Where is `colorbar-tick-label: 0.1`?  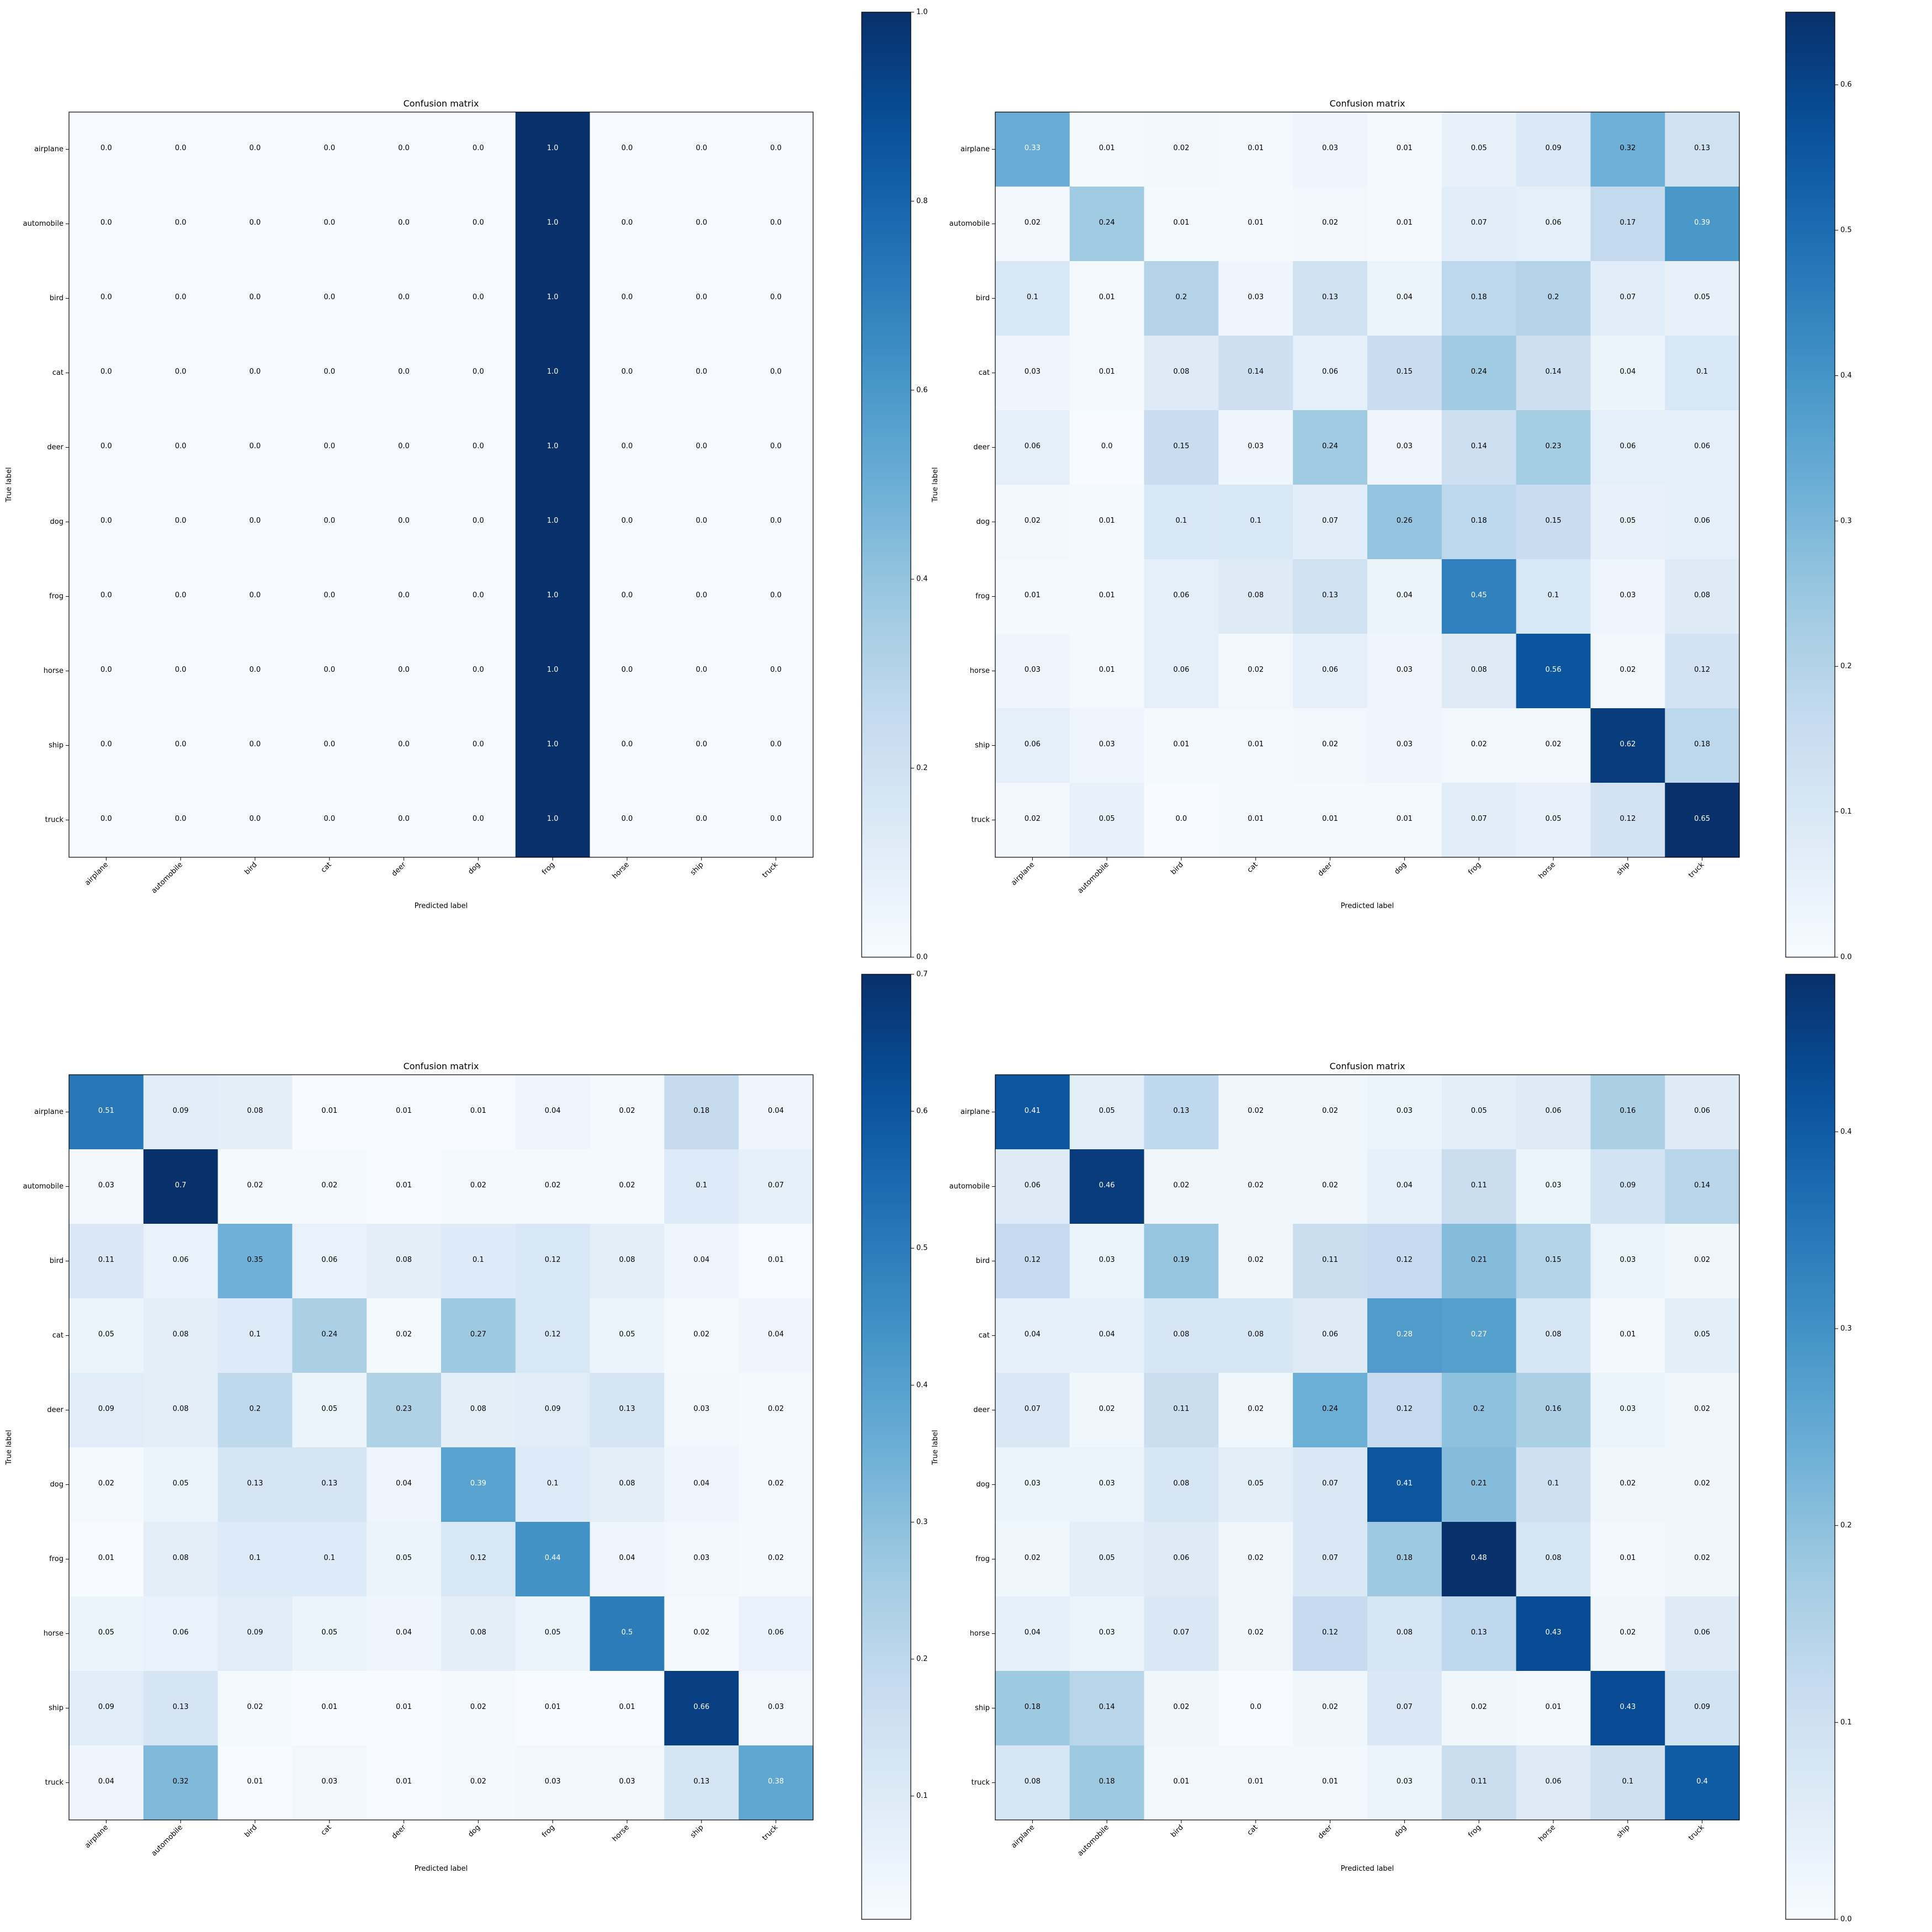
colorbar-tick-label: 0.1 is located at coordinates (1846, 812).